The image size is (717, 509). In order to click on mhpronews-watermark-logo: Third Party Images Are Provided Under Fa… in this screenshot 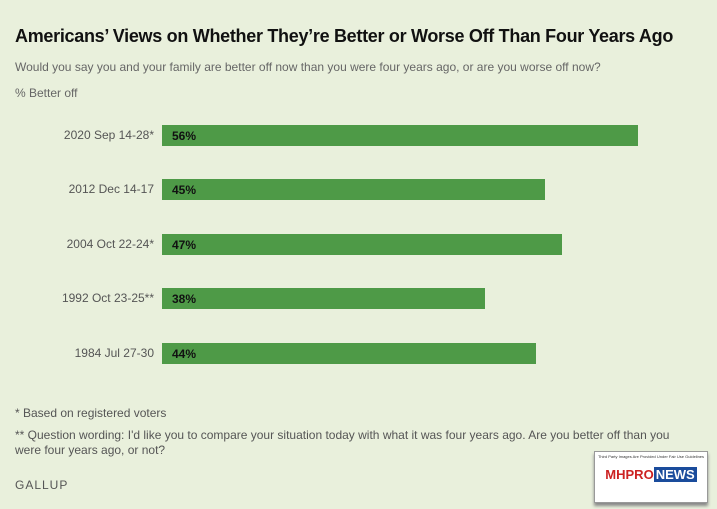, I will do `click(651, 477)`.